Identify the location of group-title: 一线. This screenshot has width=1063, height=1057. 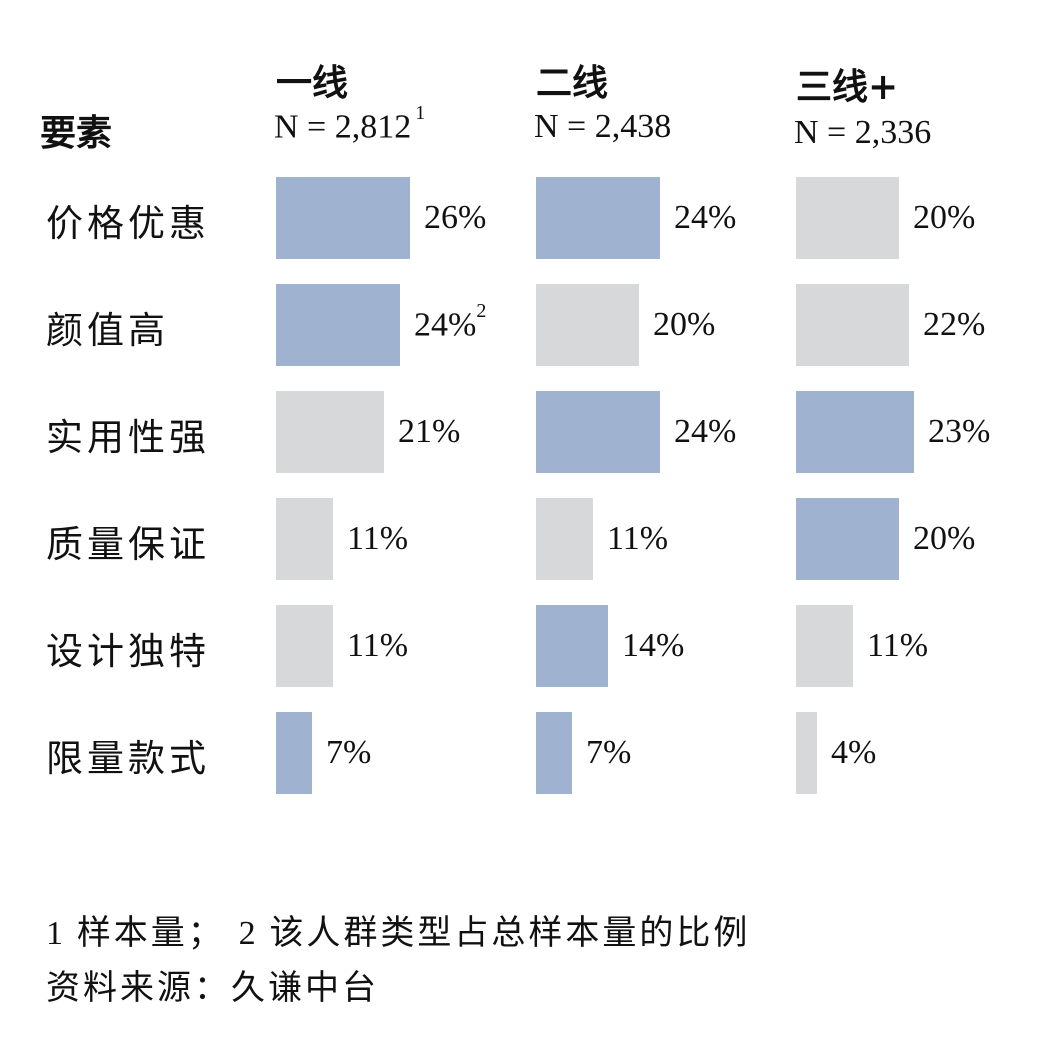
(312, 83).